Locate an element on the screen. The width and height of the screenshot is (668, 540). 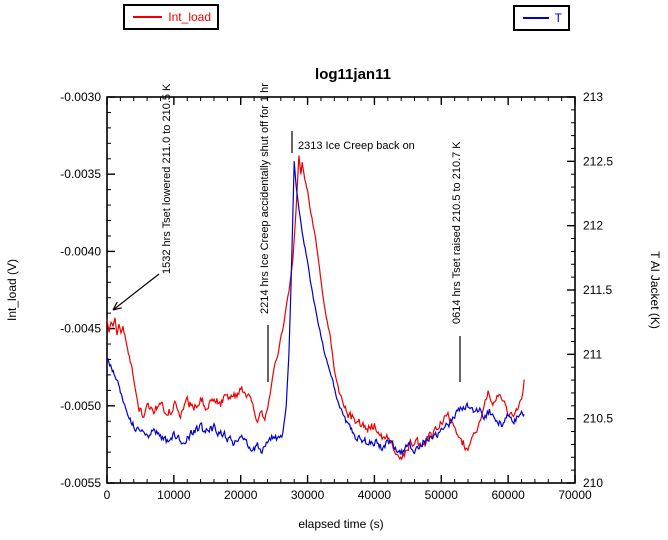
left-tick-label: -0.0040 is located at coordinates (80, 251).